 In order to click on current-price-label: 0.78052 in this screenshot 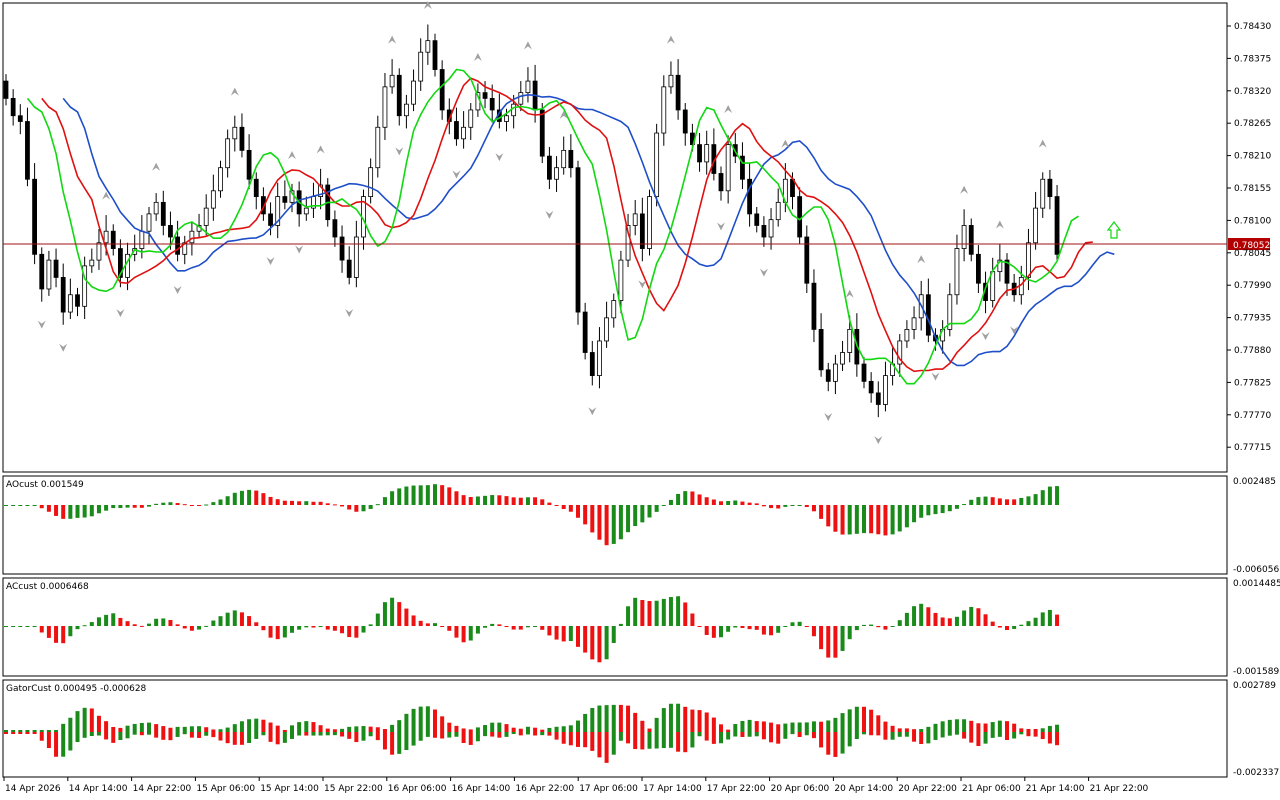, I will do `click(1251, 246)`.